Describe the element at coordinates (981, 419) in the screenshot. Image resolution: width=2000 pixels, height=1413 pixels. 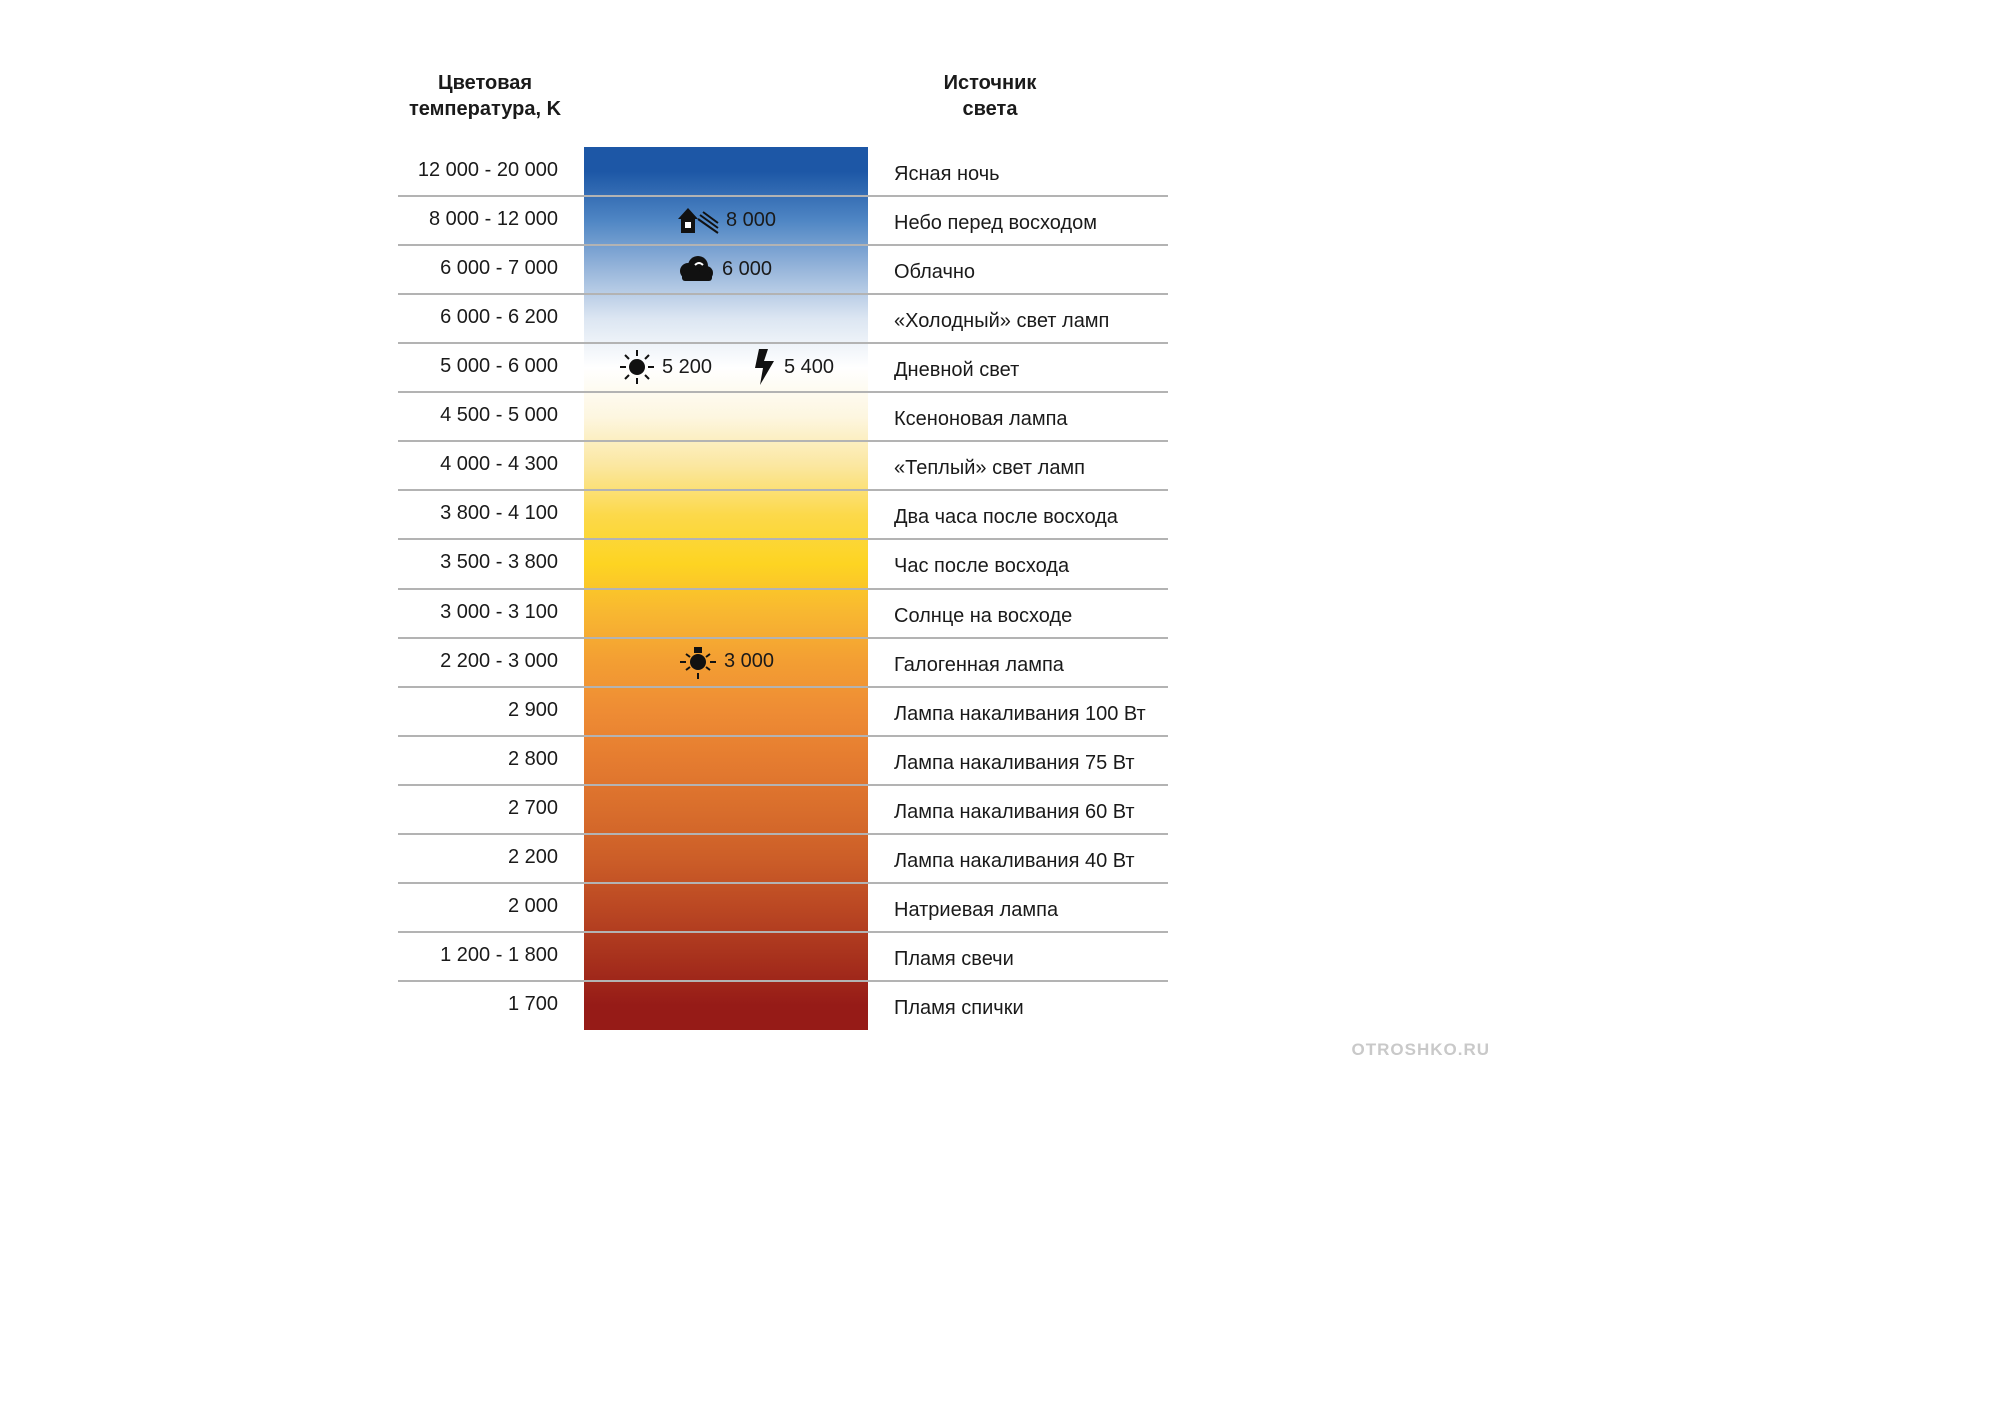
I see `light-source-label: Ксеноновая лампа` at that location.